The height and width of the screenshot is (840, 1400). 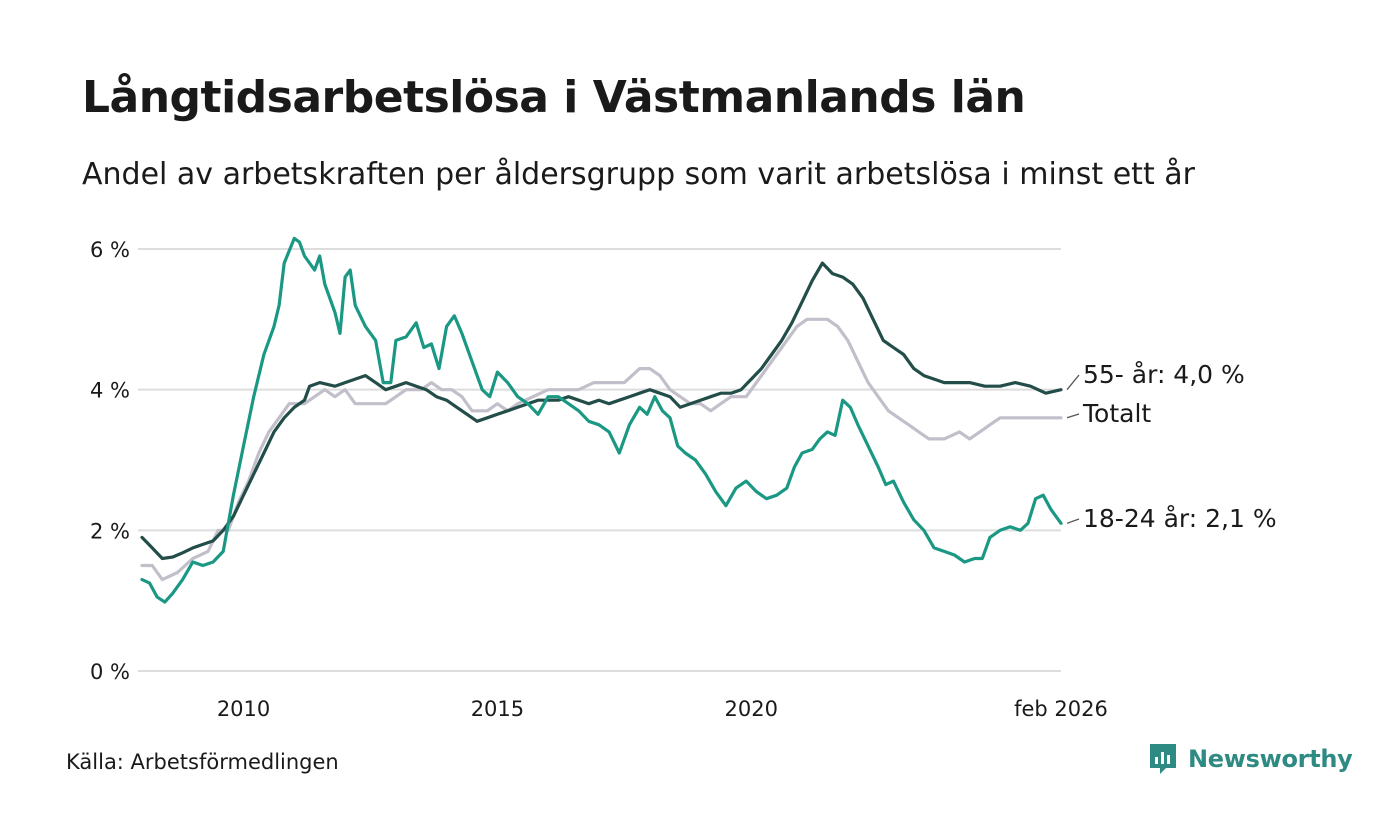 I want to click on end-labels: Totalt 55- år: 4,0 % 18-24 år: 2,1 %, so click(x=1171, y=446).